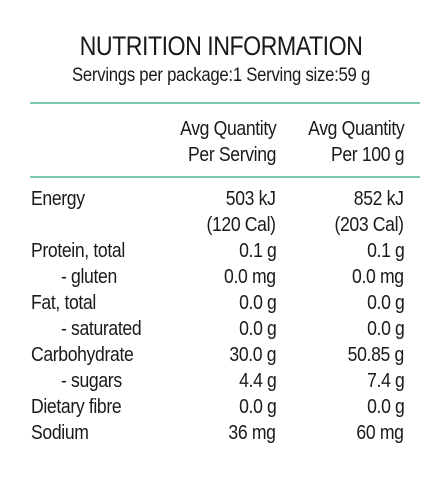  Describe the element at coordinates (241, 225) in the screenshot. I see `row-serving-energy-cal: (120 Cal)` at that location.